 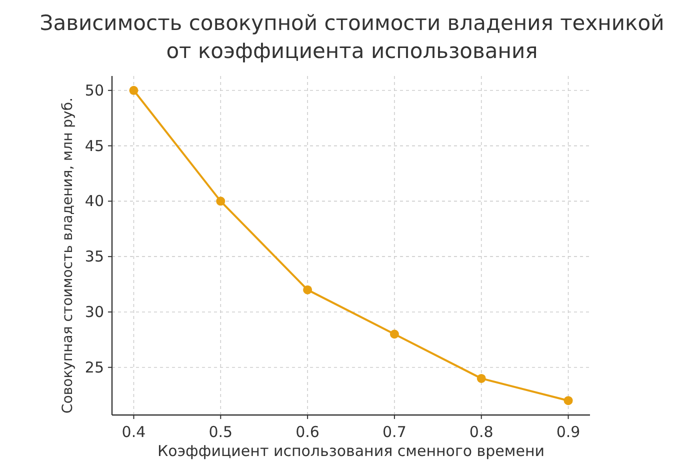 I want to click on x-tick-label: 0.7, so click(x=394, y=432).